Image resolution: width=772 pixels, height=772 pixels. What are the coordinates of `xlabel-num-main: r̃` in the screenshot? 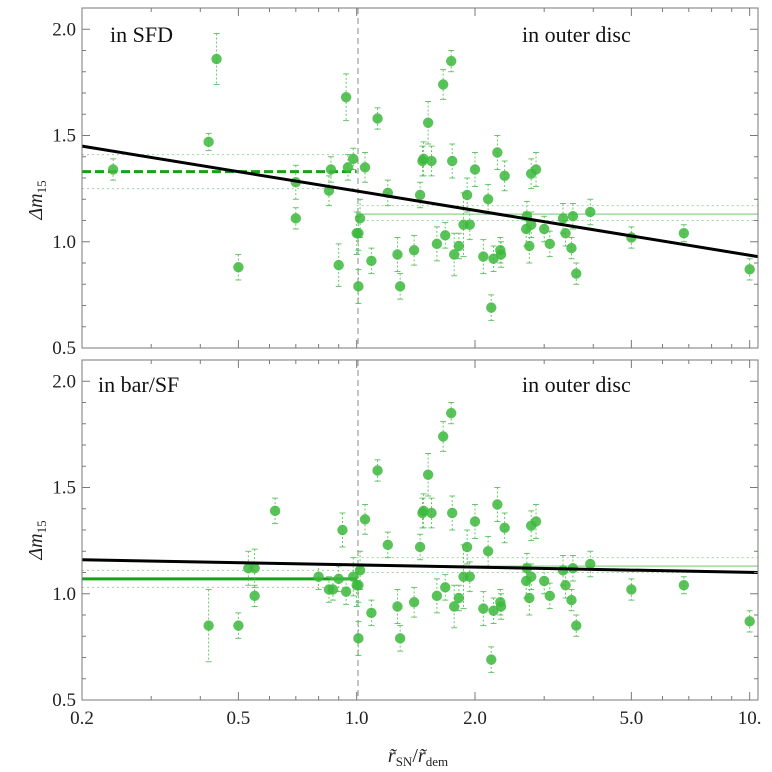 It's located at (392, 756).